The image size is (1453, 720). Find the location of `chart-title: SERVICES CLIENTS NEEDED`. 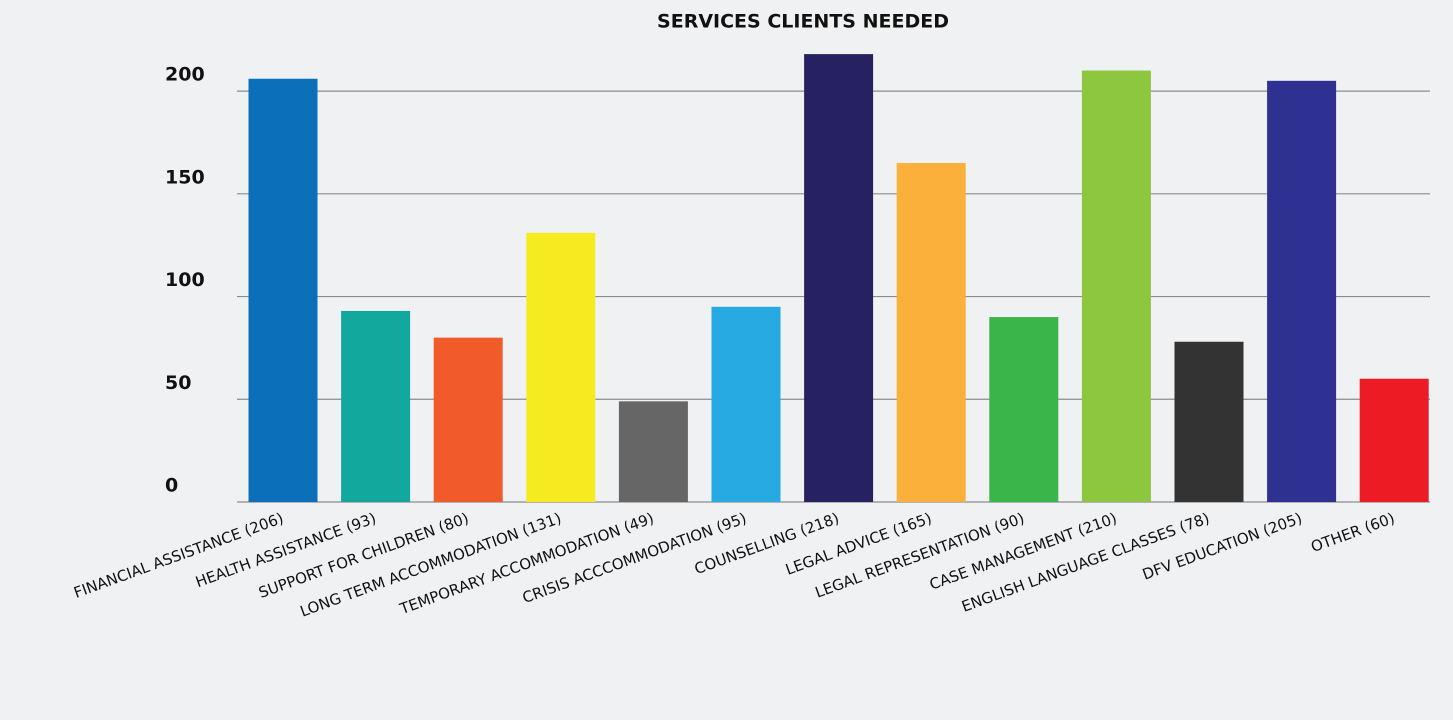

chart-title: SERVICES CLIENTS NEEDED is located at coordinates (803, 22).